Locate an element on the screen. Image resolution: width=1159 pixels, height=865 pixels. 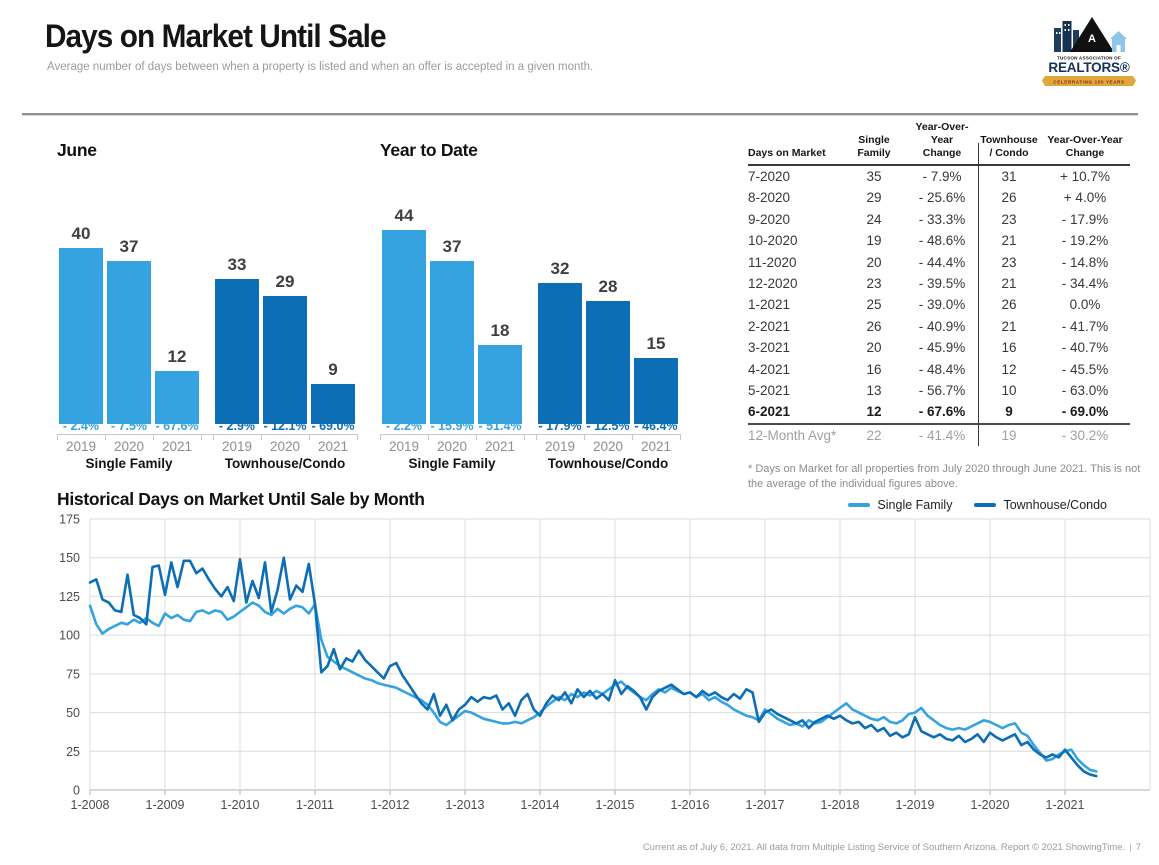
y-axis-tick-label: 125 is located at coordinates (69, 597).